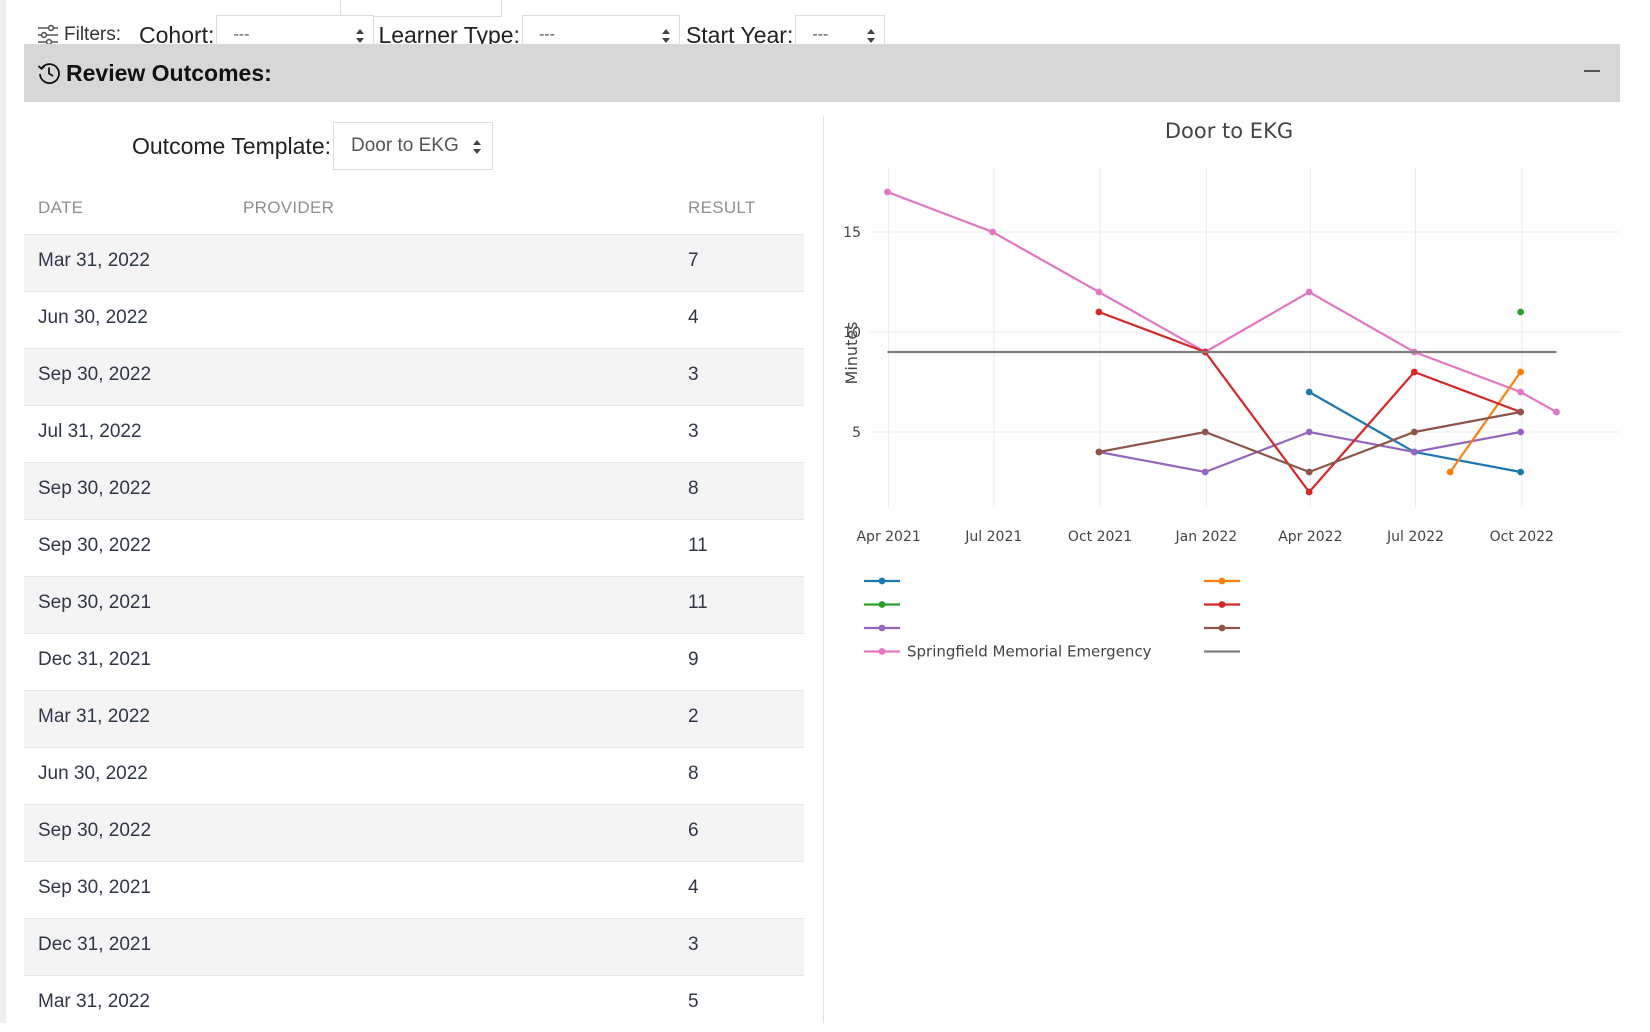 Image resolution: width=1650 pixels, height=1032 pixels. What do you see at coordinates (414, 604) in the screenshot?
I see `table-row: Sep 30, 2021 11` at bounding box center [414, 604].